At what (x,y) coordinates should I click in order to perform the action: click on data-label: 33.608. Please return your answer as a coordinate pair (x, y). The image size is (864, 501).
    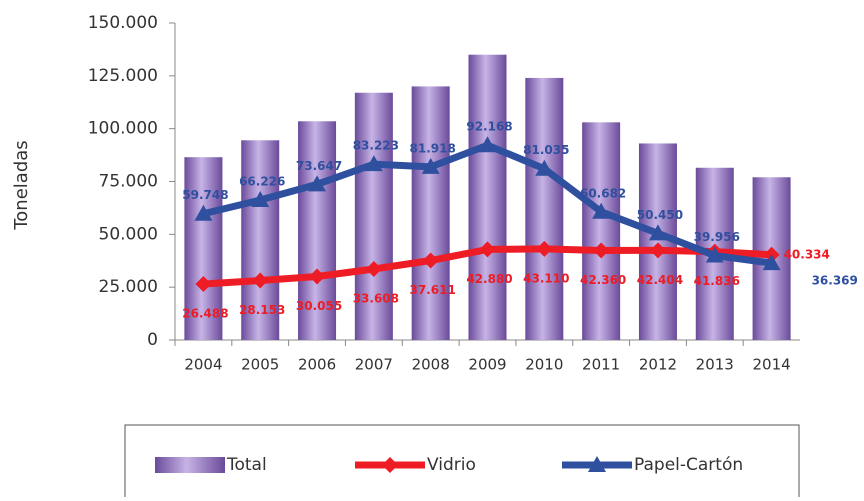
    Looking at the image, I should click on (376, 298).